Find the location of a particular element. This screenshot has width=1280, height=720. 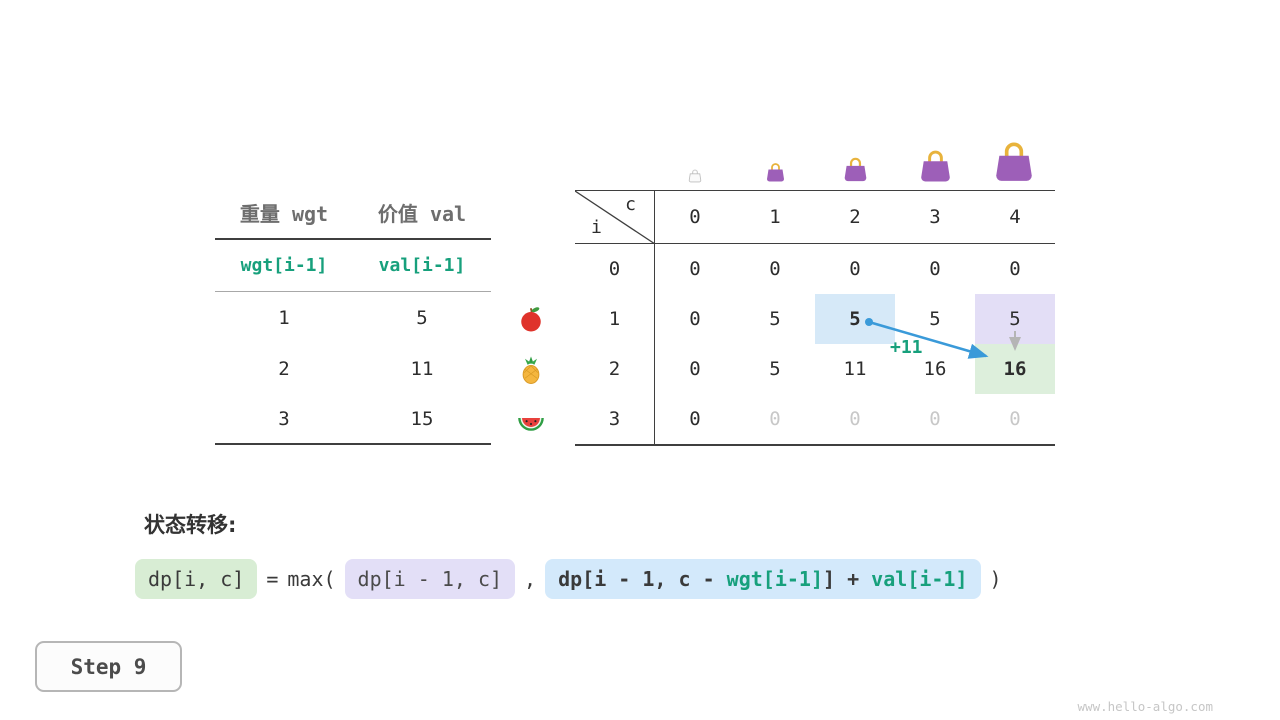

bag-capacity-4-icon is located at coordinates (1014, 161).